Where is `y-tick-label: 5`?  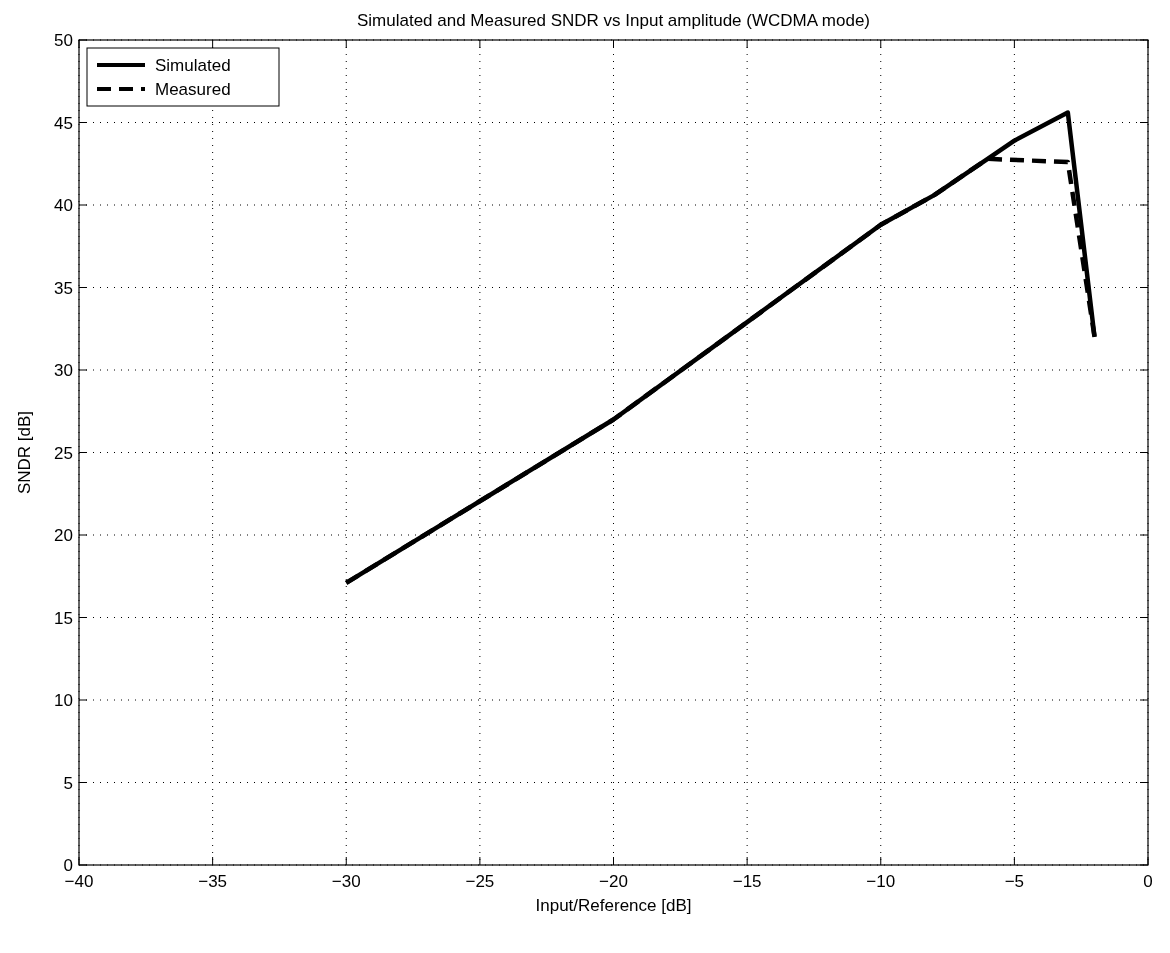
y-tick-label: 5 is located at coordinates (68, 783).